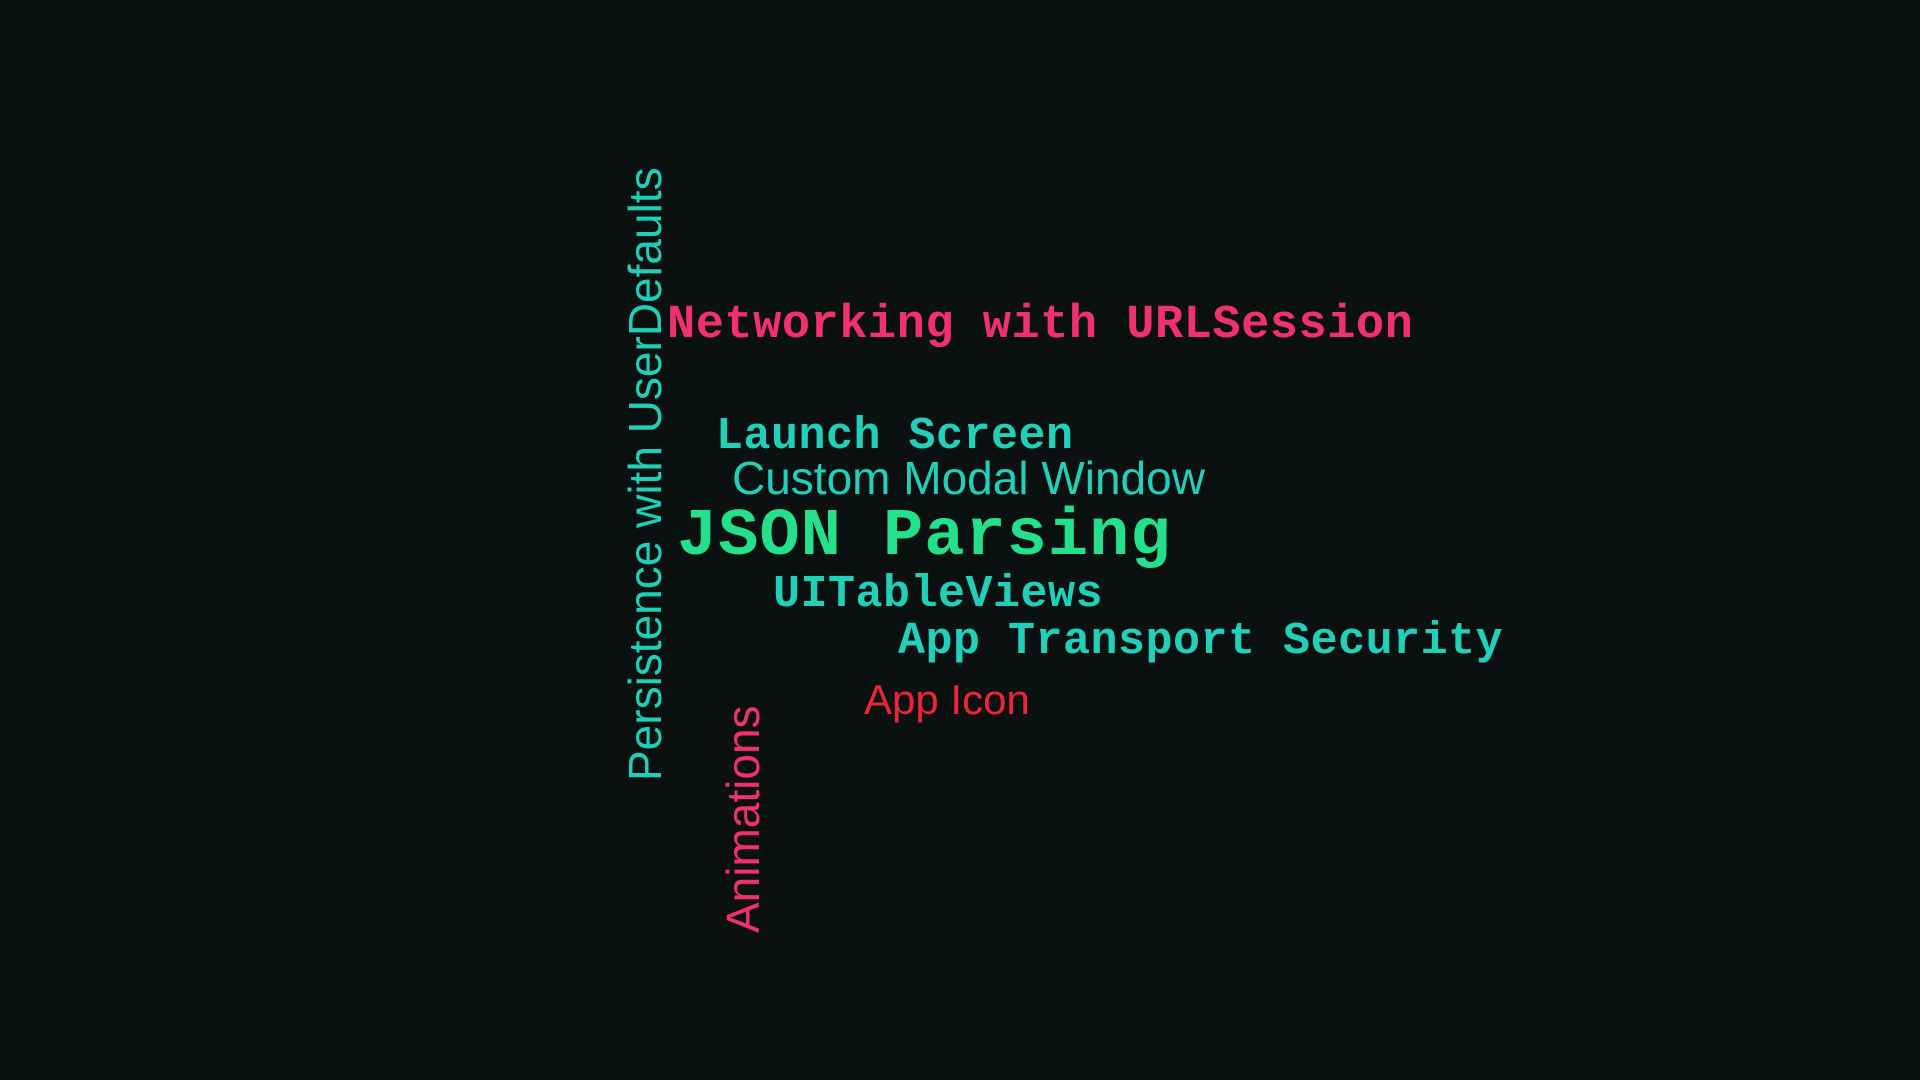 The image size is (1920, 1080). What do you see at coordinates (938, 594) in the screenshot?
I see `word-uitableviews: UITableViews` at bounding box center [938, 594].